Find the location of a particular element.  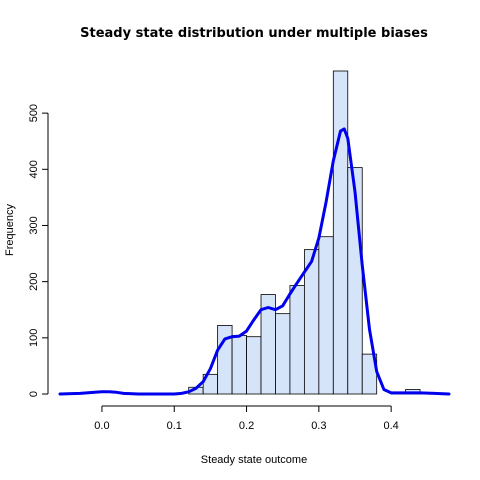

y-axis-label: Frequency is located at coordinates (10, 230).